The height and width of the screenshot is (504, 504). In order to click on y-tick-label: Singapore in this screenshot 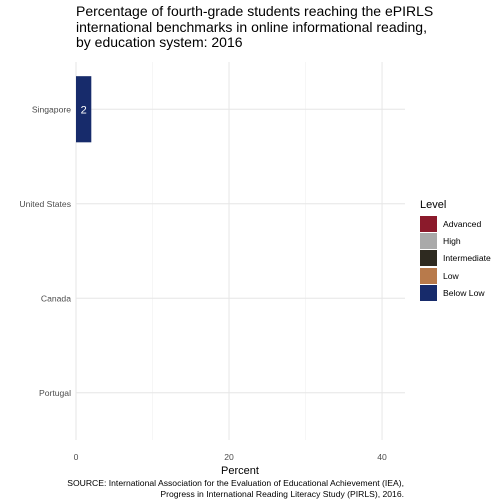, I will do `click(51, 109)`.